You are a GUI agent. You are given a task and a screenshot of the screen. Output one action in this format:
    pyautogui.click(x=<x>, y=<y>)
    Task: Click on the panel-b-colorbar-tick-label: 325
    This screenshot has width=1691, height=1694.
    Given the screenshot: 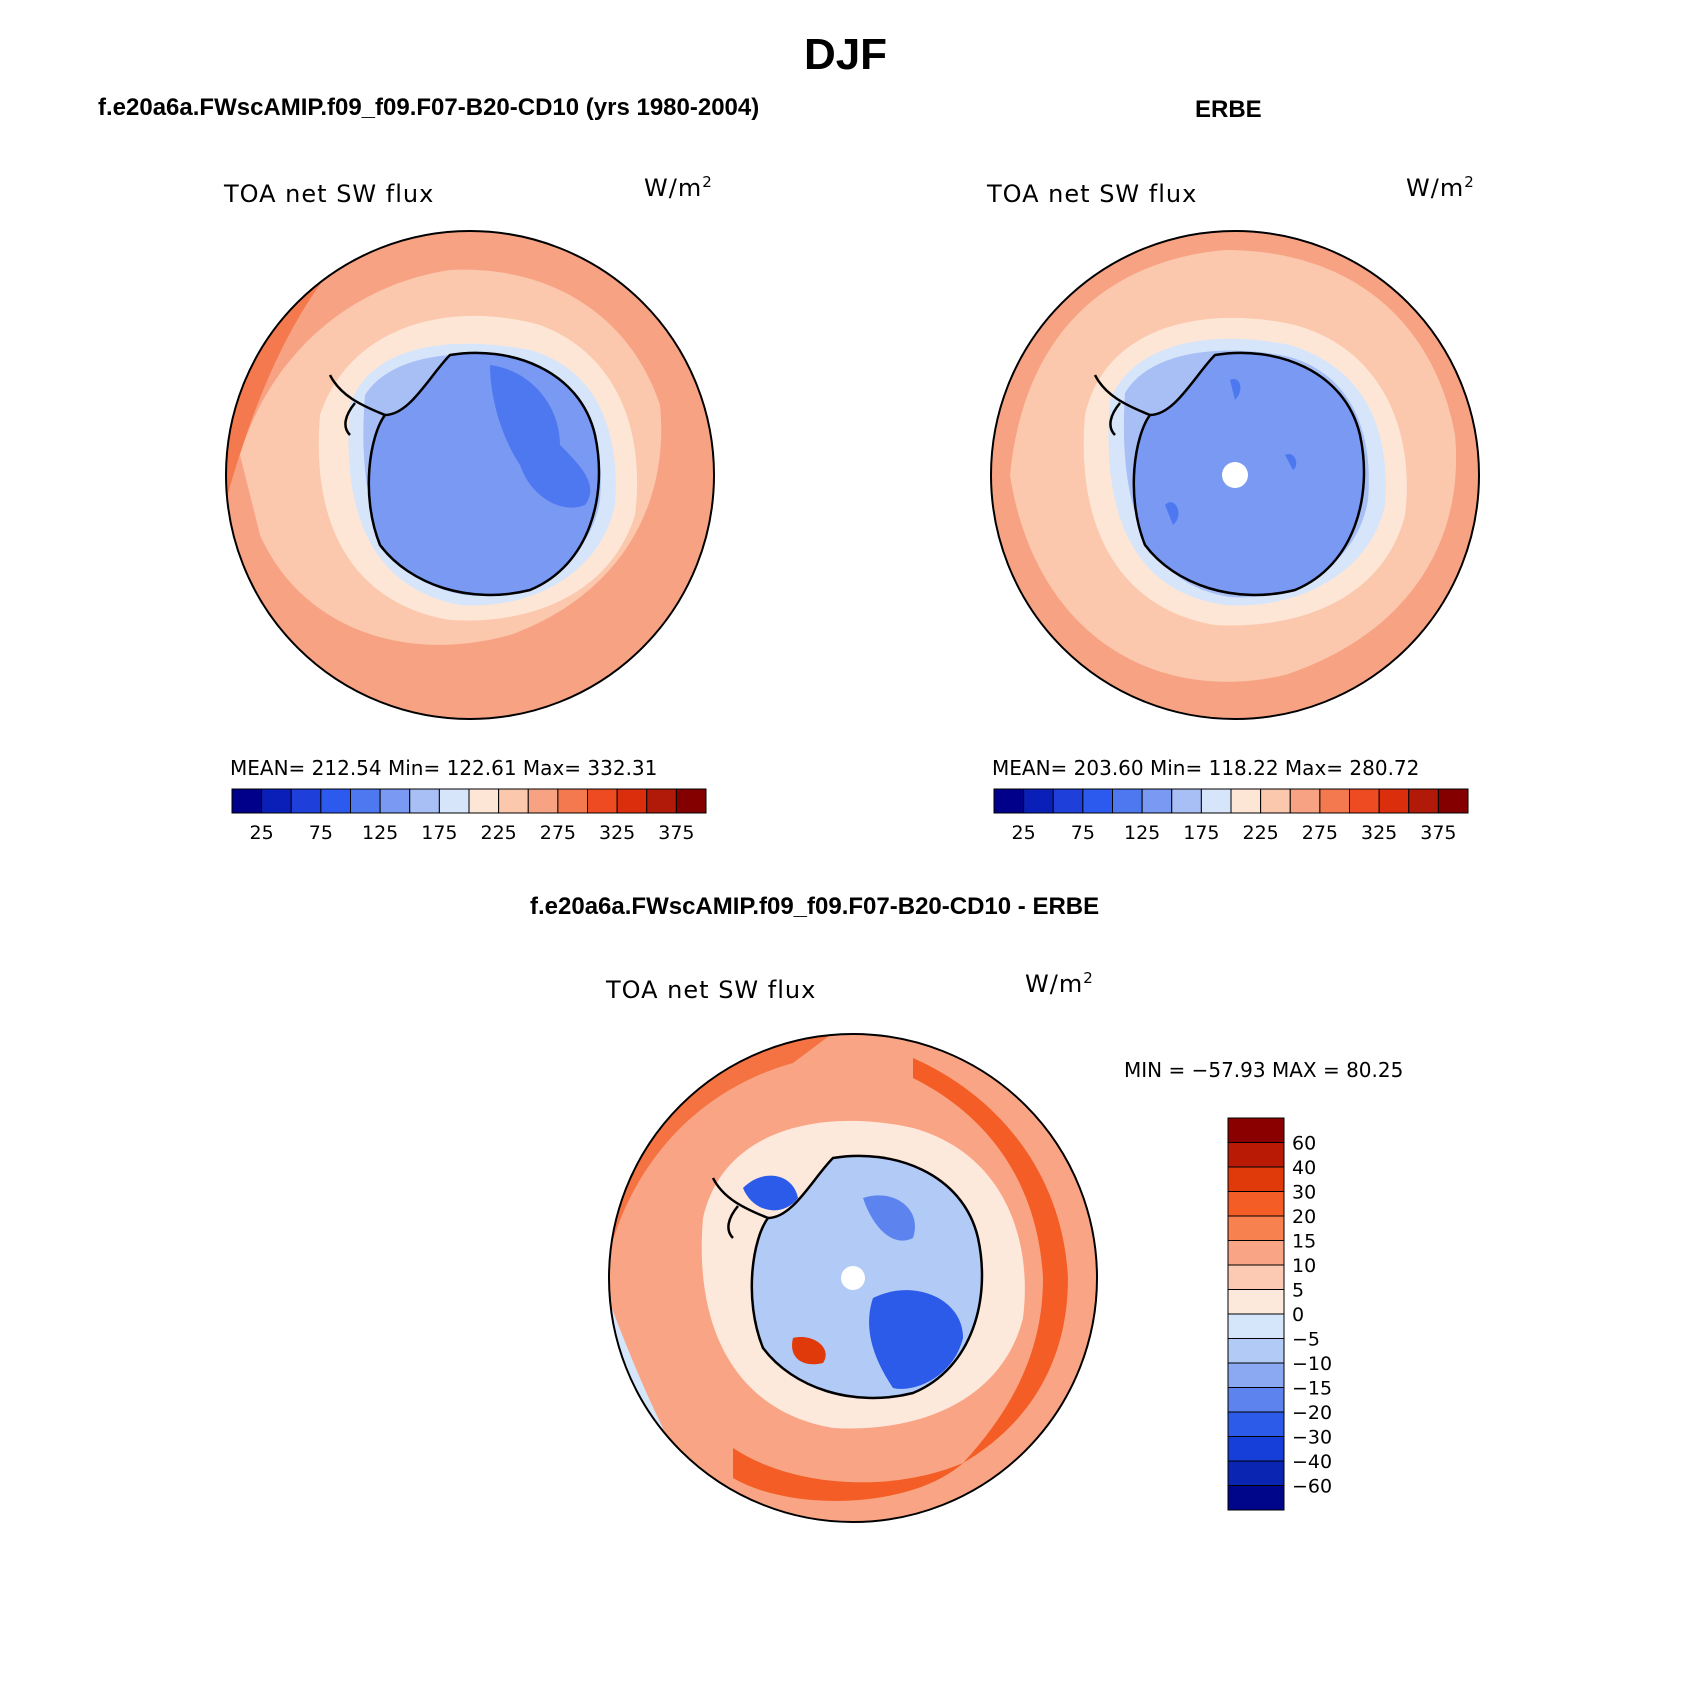 What is the action you would take?
    pyautogui.click(x=1379, y=833)
    